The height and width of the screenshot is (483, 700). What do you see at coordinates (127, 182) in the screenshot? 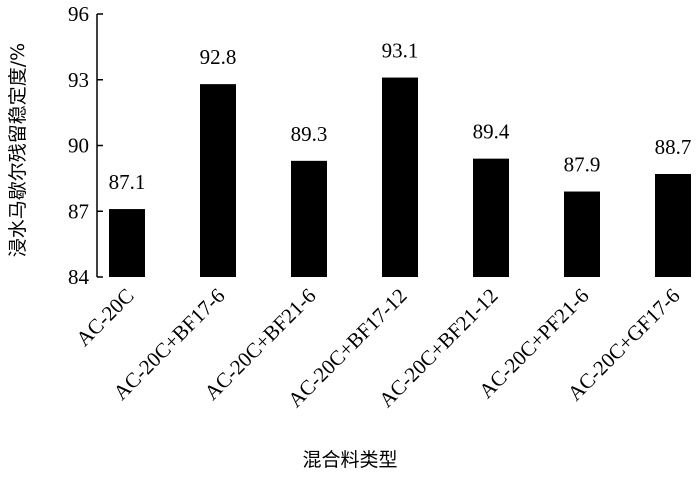
I see `value-label: 87.1` at bounding box center [127, 182].